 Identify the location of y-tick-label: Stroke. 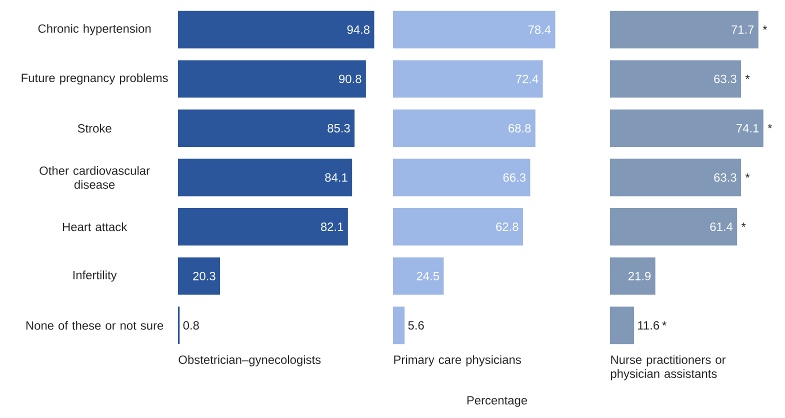
(95, 128).